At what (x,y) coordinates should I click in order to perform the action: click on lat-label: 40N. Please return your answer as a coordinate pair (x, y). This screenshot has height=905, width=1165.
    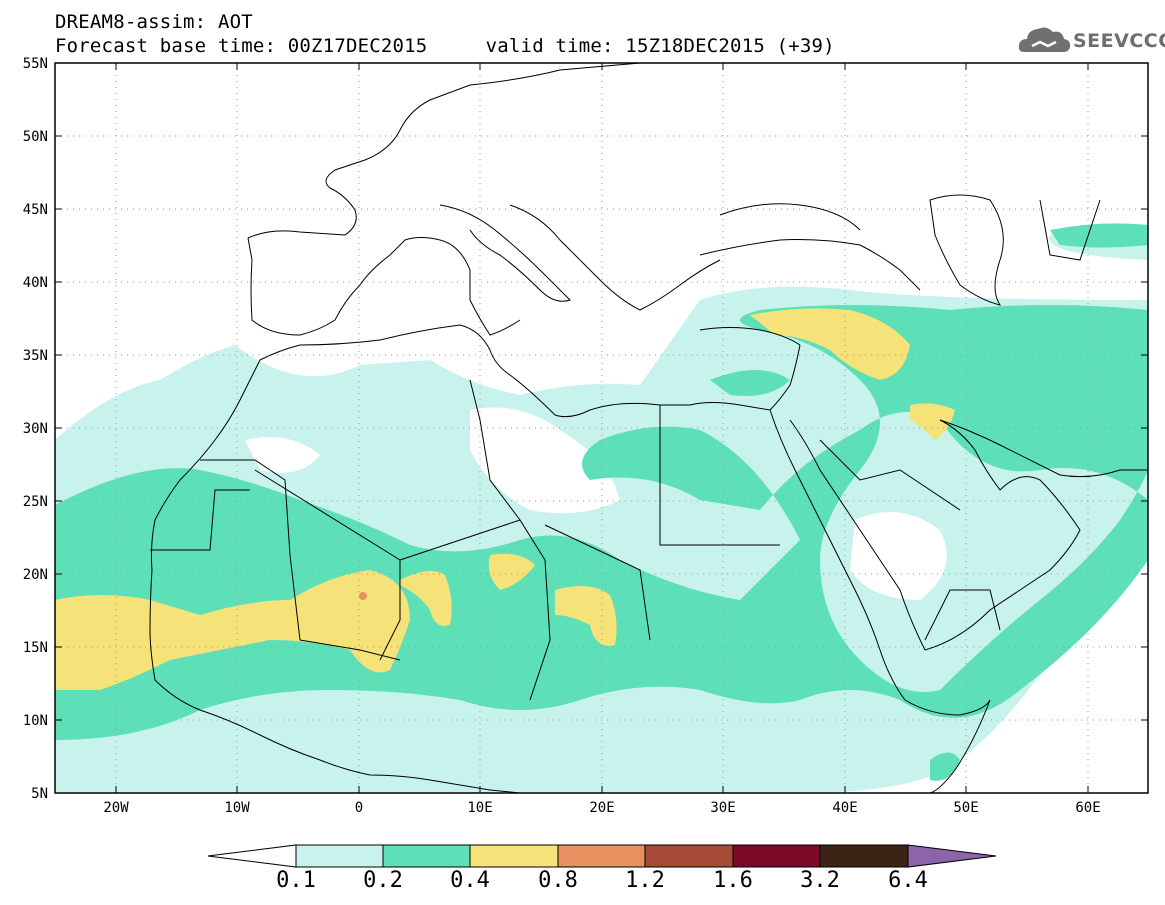
    Looking at the image, I should click on (35, 283).